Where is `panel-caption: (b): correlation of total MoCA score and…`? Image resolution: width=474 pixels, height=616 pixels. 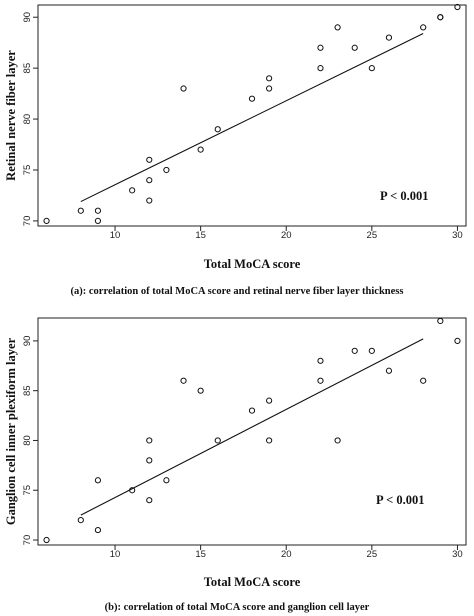
panel-caption: (b): correlation of total MoCA score and… is located at coordinates (237, 607).